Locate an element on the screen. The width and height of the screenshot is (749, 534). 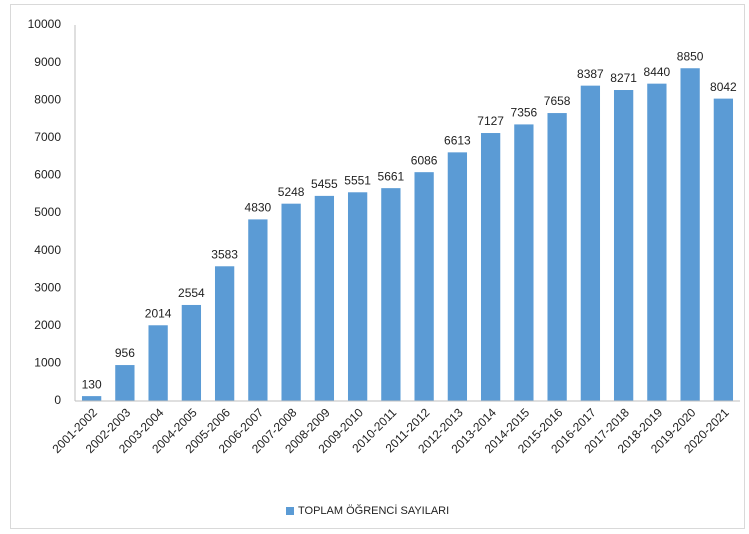
data-label: 5455 is located at coordinates (324, 184).